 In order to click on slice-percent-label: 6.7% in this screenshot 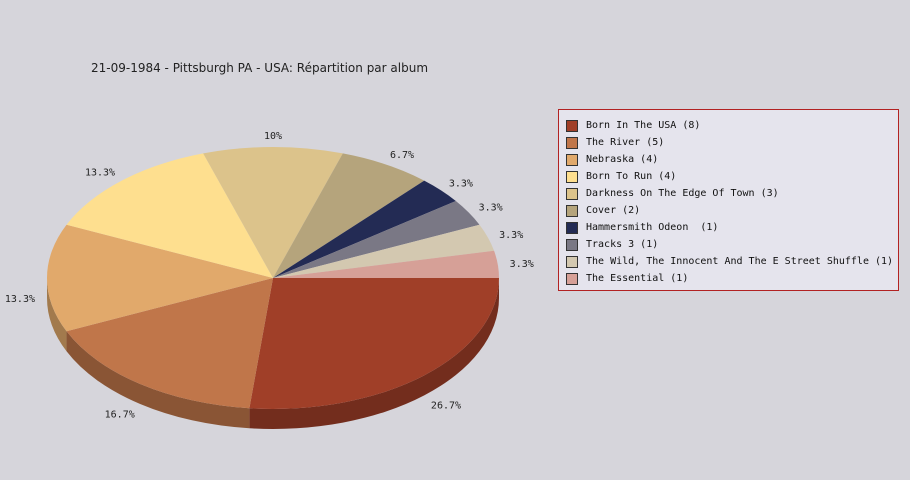, I will do `click(402, 155)`.